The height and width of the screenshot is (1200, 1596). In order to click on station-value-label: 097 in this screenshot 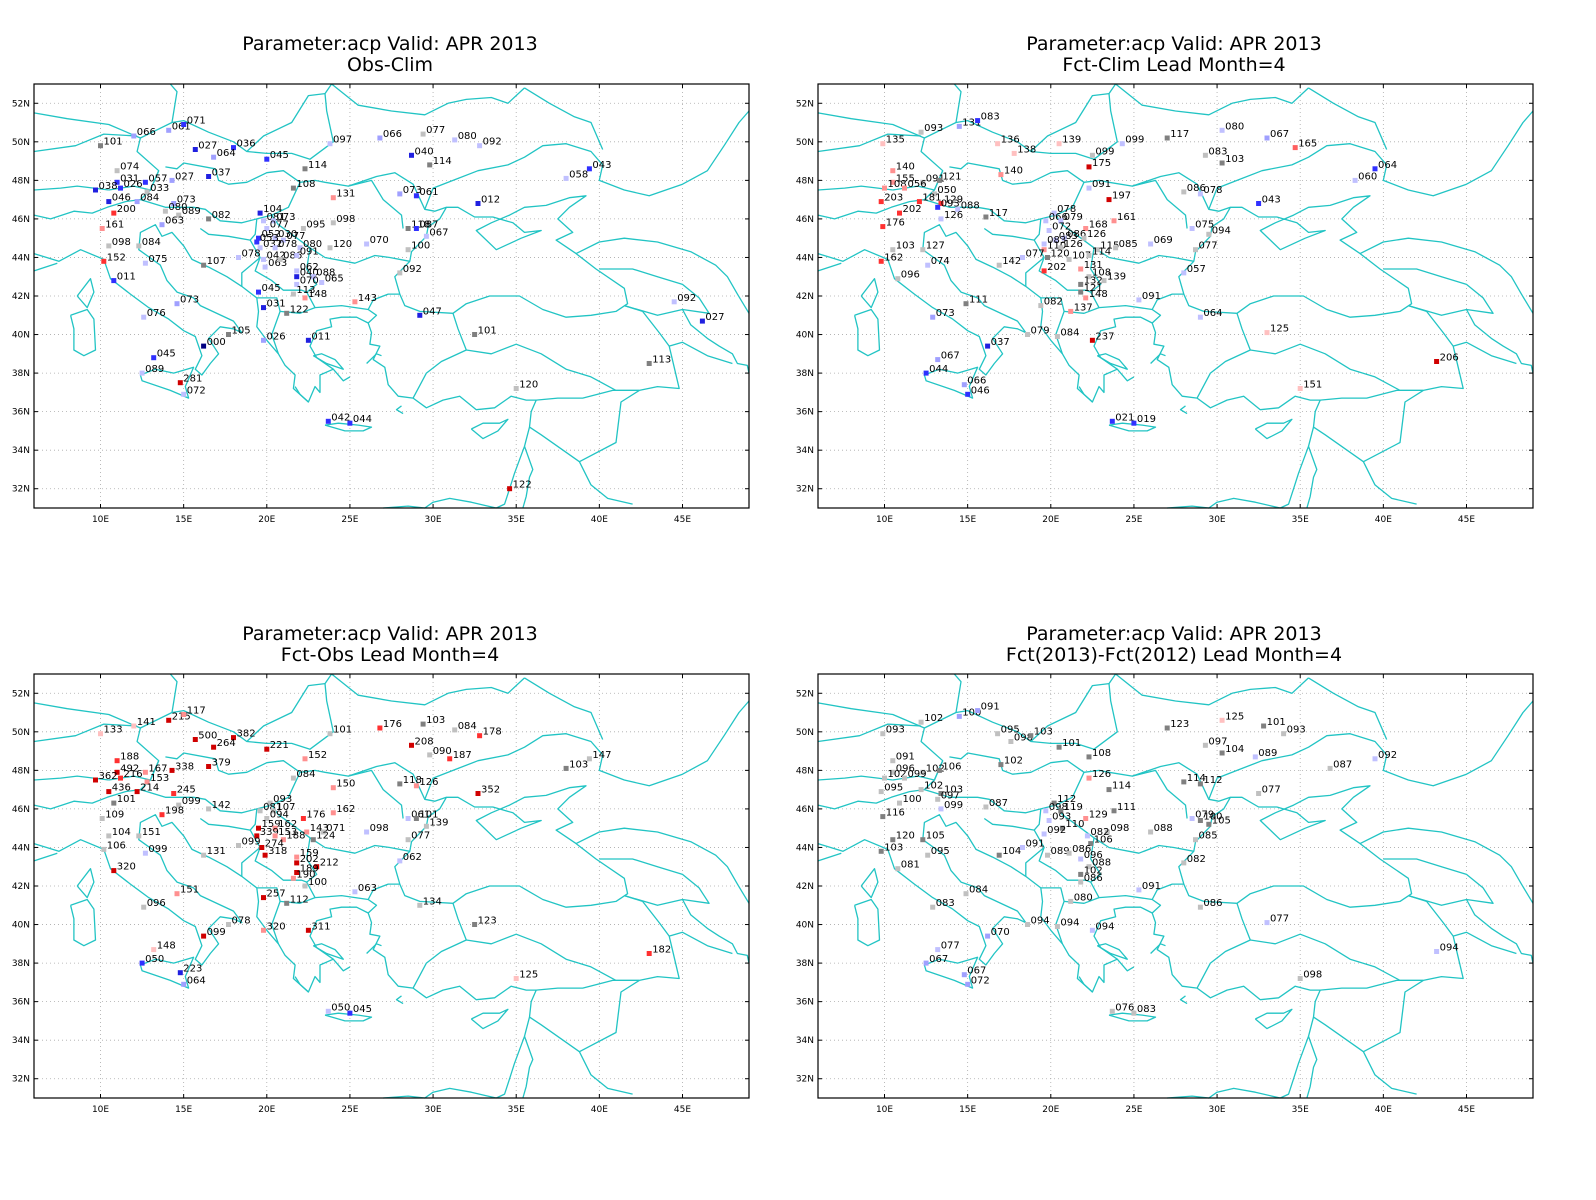, I will do `click(342, 140)`.